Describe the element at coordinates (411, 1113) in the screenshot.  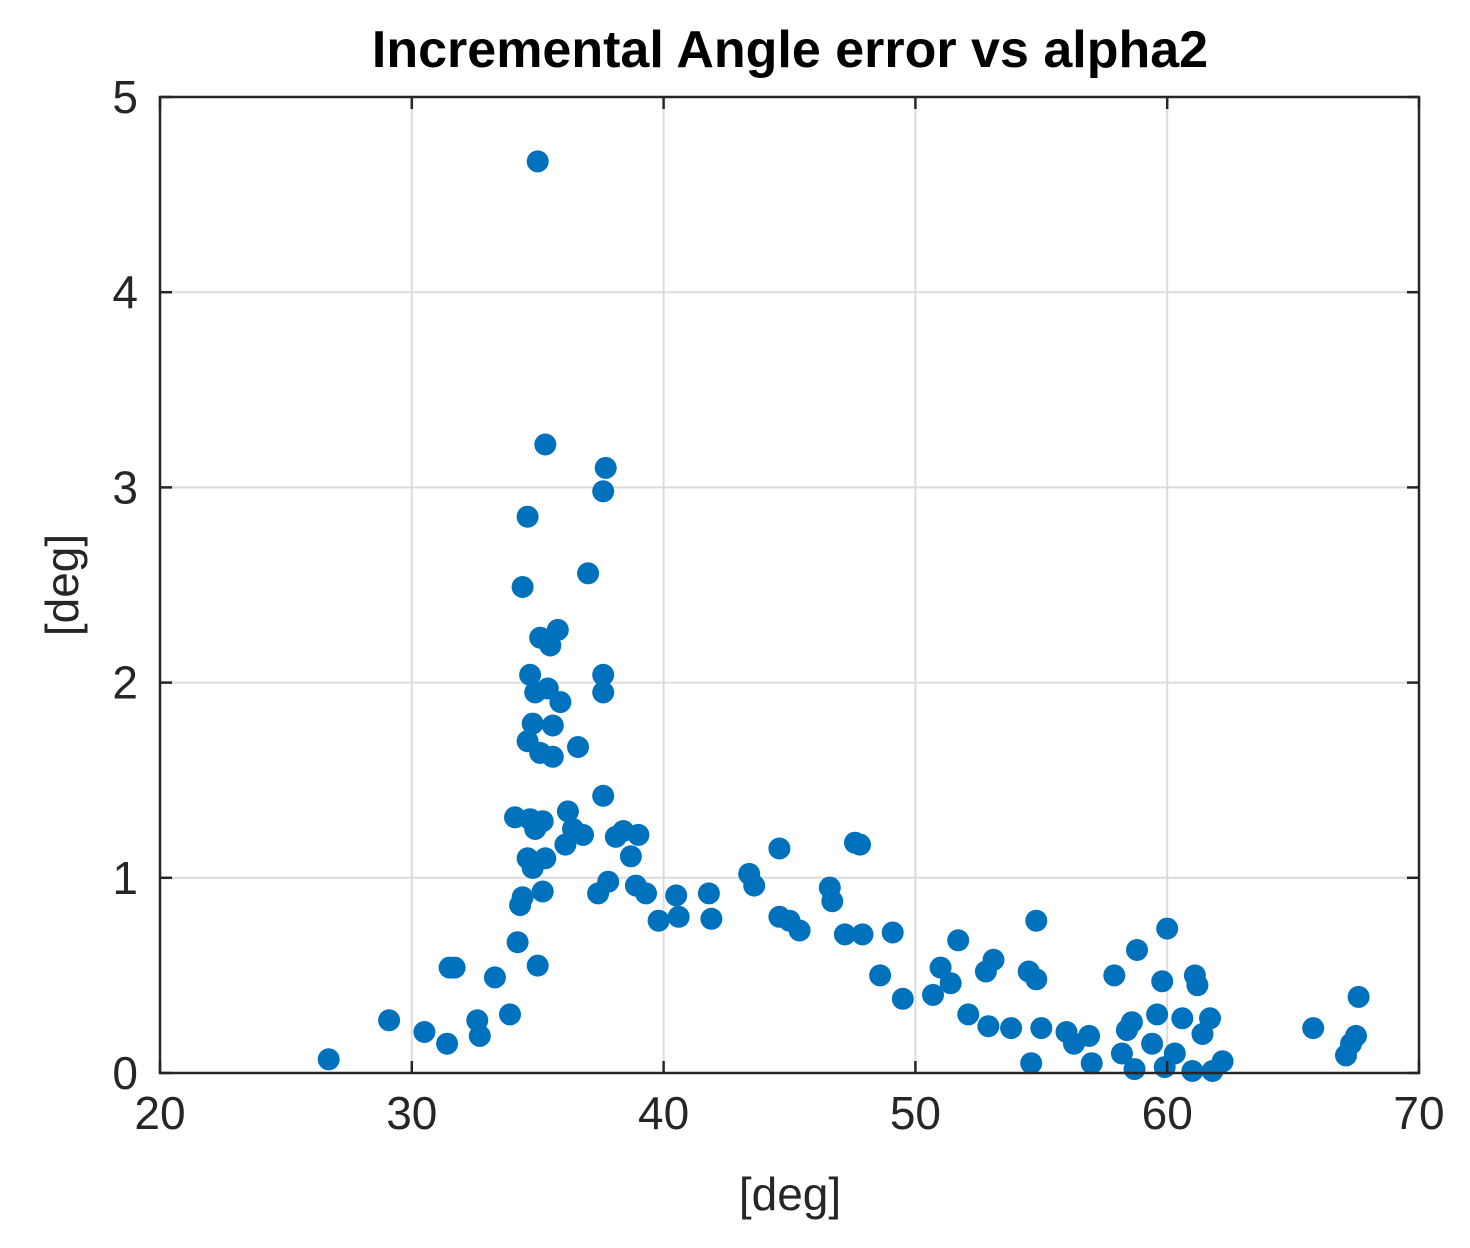
I see `x-tick-label: 30` at that location.